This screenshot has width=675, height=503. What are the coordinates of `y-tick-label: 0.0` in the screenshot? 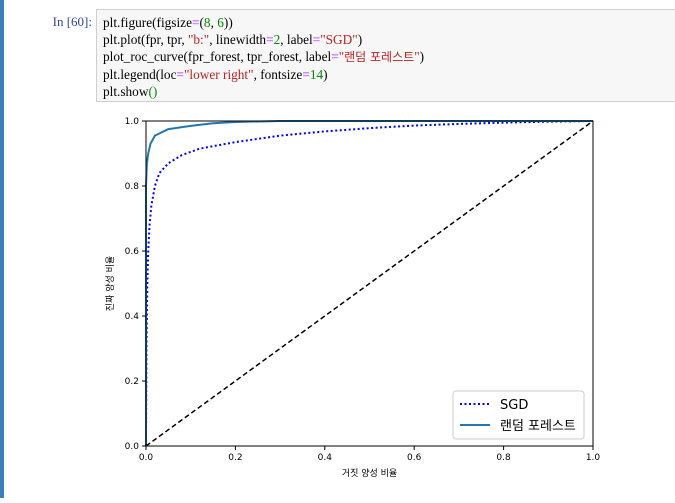 It's located at (132, 447).